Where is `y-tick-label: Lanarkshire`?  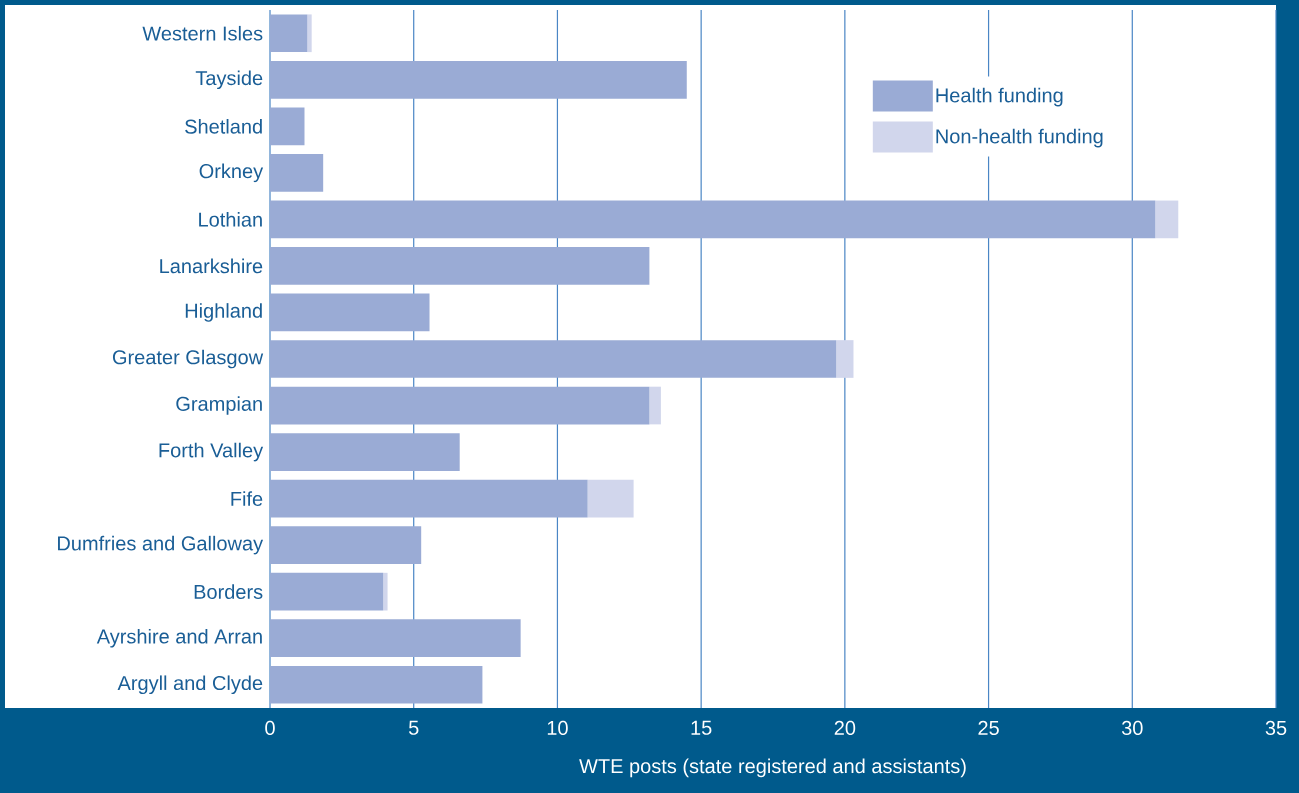
y-tick-label: Lanarkshire is located at coordinates (211, 266).